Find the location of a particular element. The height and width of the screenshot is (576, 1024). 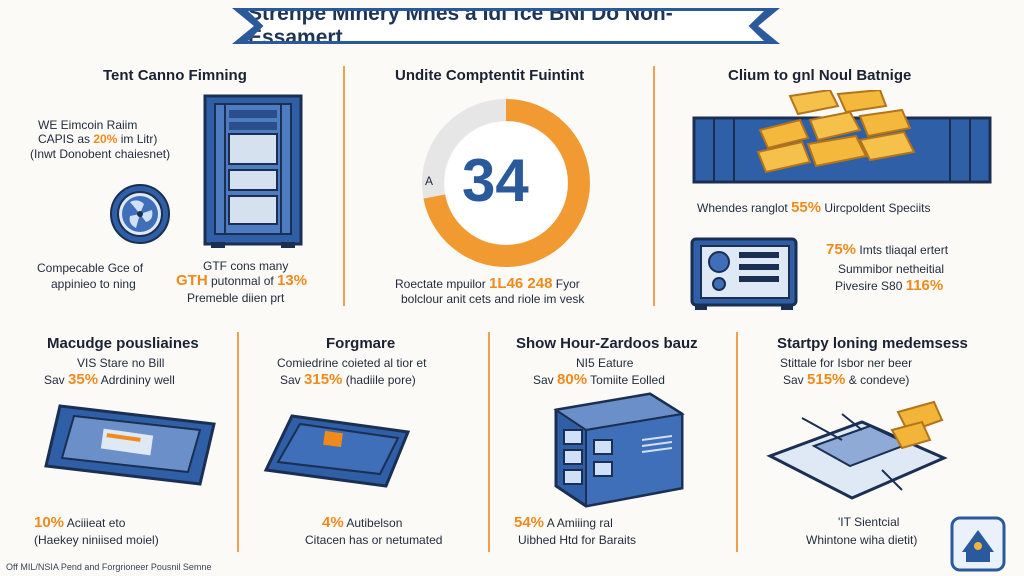

section2-caption1-num: 1L46 248 is located at coordinates (521, 283).